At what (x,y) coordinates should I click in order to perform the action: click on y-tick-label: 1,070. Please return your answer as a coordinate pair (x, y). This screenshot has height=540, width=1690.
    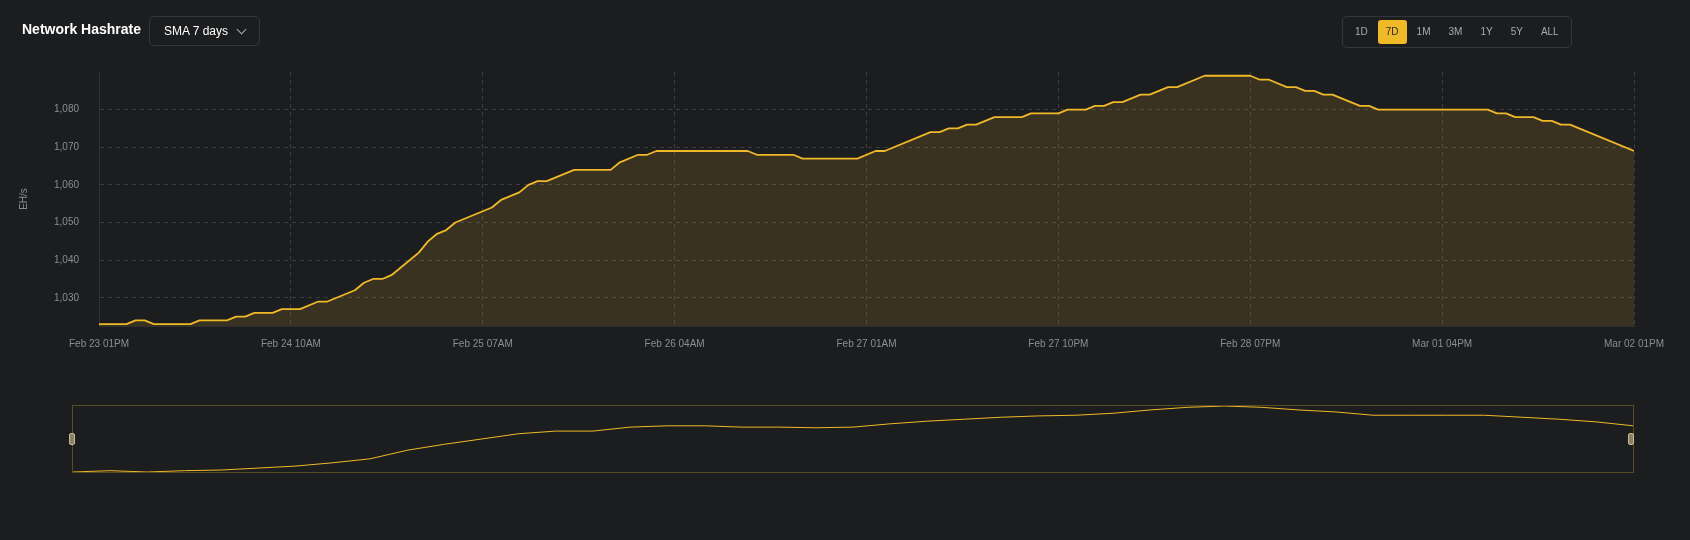
    Looking at the image, I should click on (66, 147).